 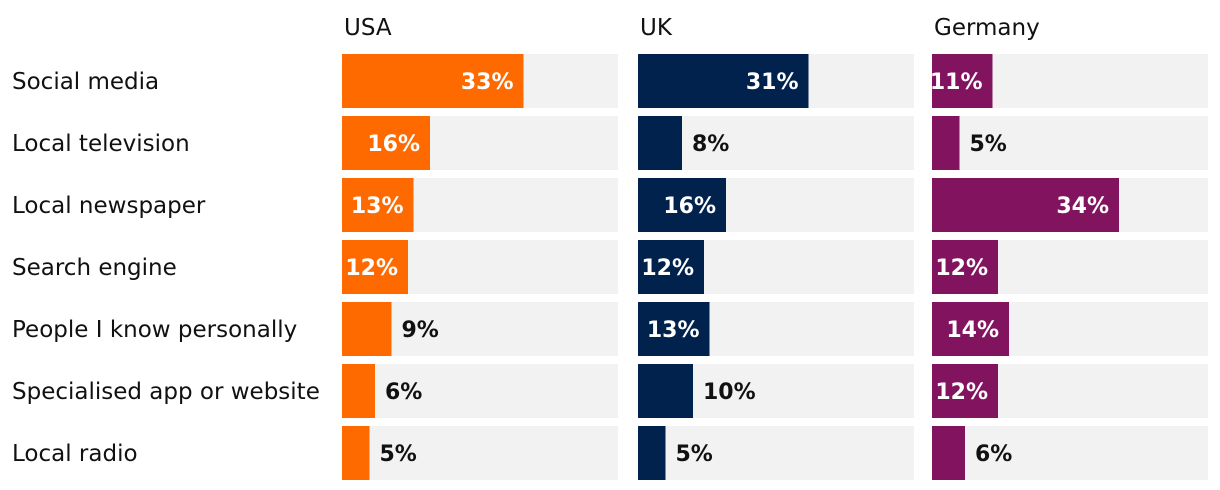 I want to click on data-label: 33%, so click(x=487, y=82).